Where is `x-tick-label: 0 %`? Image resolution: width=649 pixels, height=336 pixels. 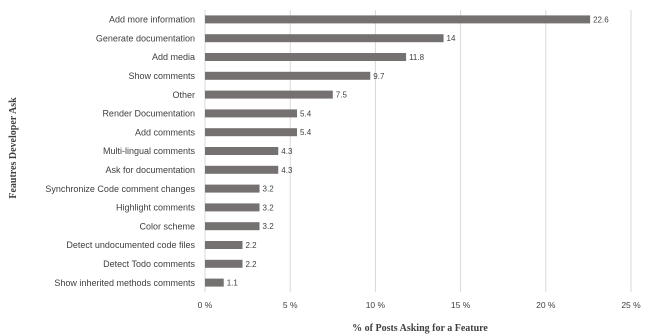 x-tick-label: 0 % is located at coordinates (205, 305).